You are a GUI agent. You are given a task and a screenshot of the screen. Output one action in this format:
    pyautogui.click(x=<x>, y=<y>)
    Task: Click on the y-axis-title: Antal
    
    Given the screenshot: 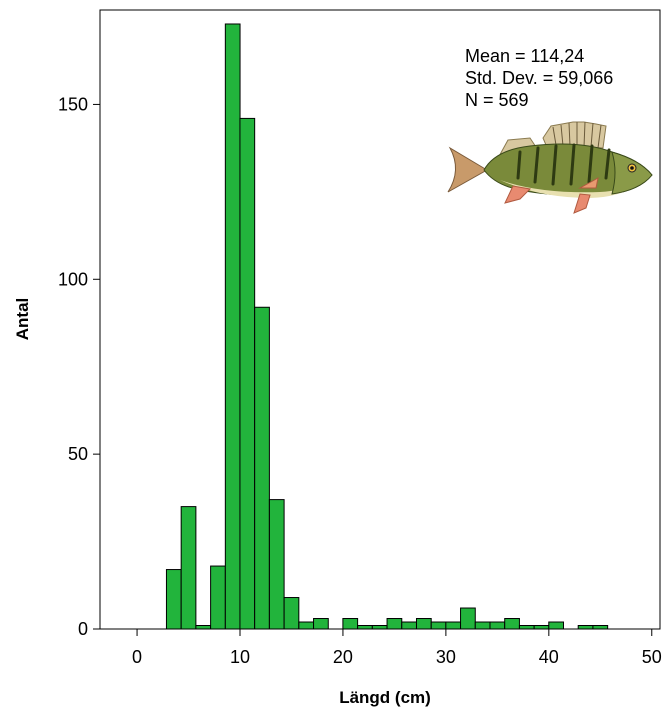 What is the action you would take?
    pyautogui.click(x=22, y=319)
    